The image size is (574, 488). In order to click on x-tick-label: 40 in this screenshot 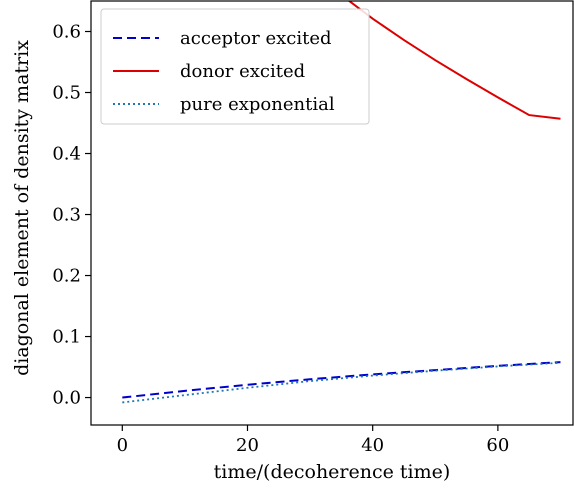, I will do `click(372, 445)`.